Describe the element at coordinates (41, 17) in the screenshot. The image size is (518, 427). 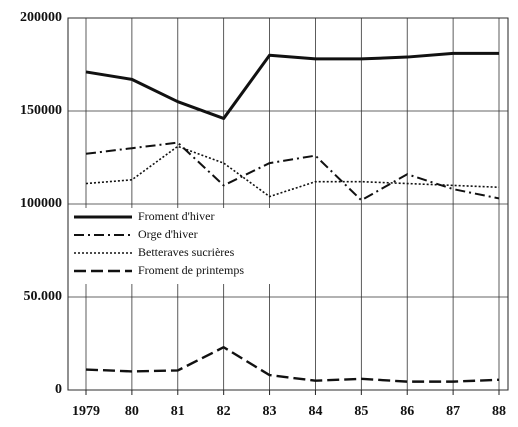
I see `y-tick-label: 200000` at that location.